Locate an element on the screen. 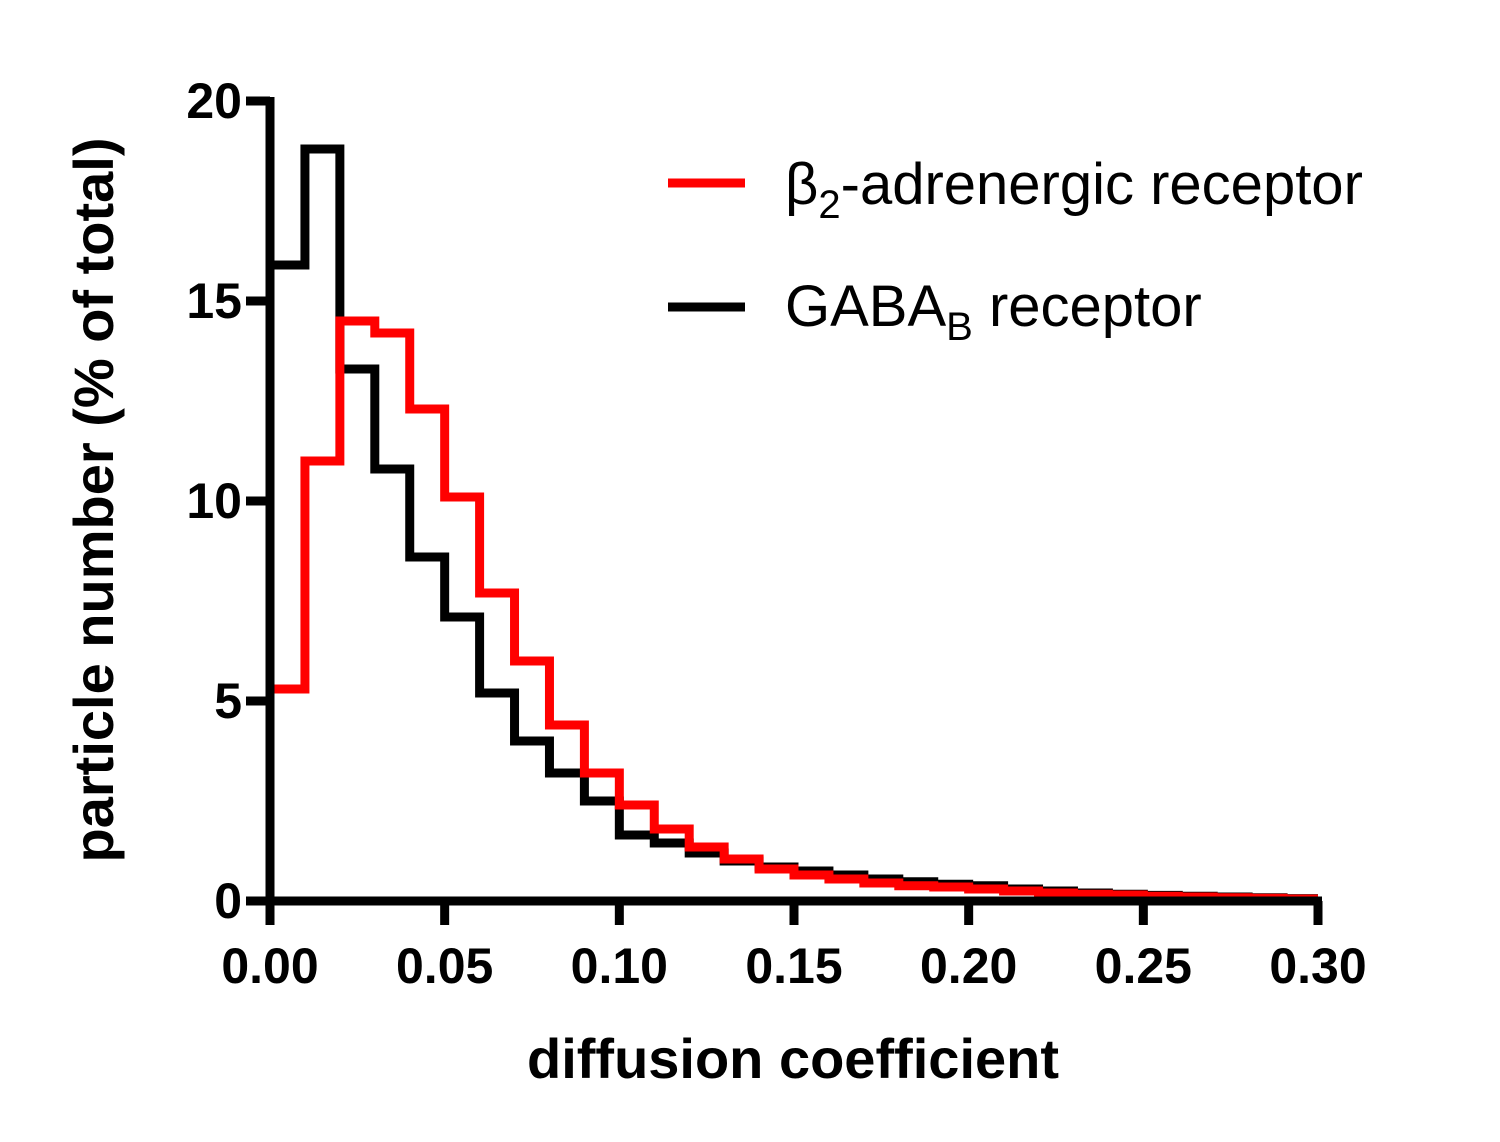  x-tick-label: 0.25 is located at coordinates (1143, 966).